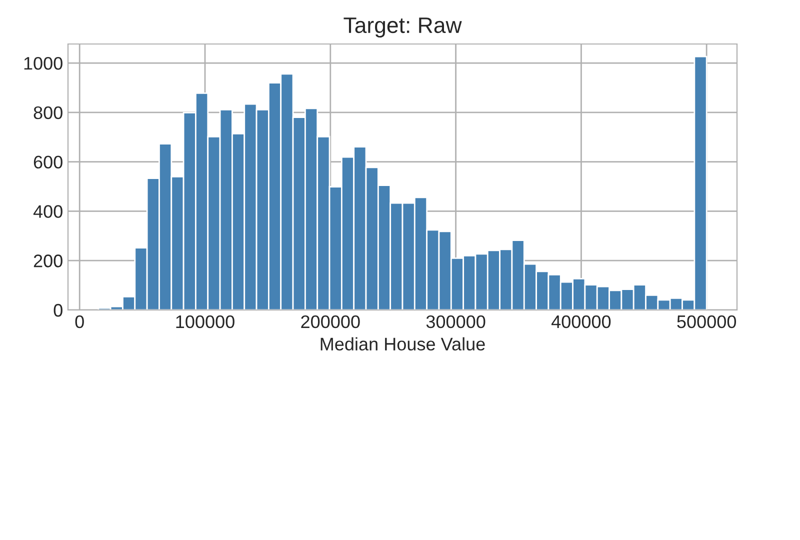 This screenshot has height=540, width=800. Describe the element at coordinates (706, 321) in the screenshot. I see `x-tick-label: 500000` at that location.